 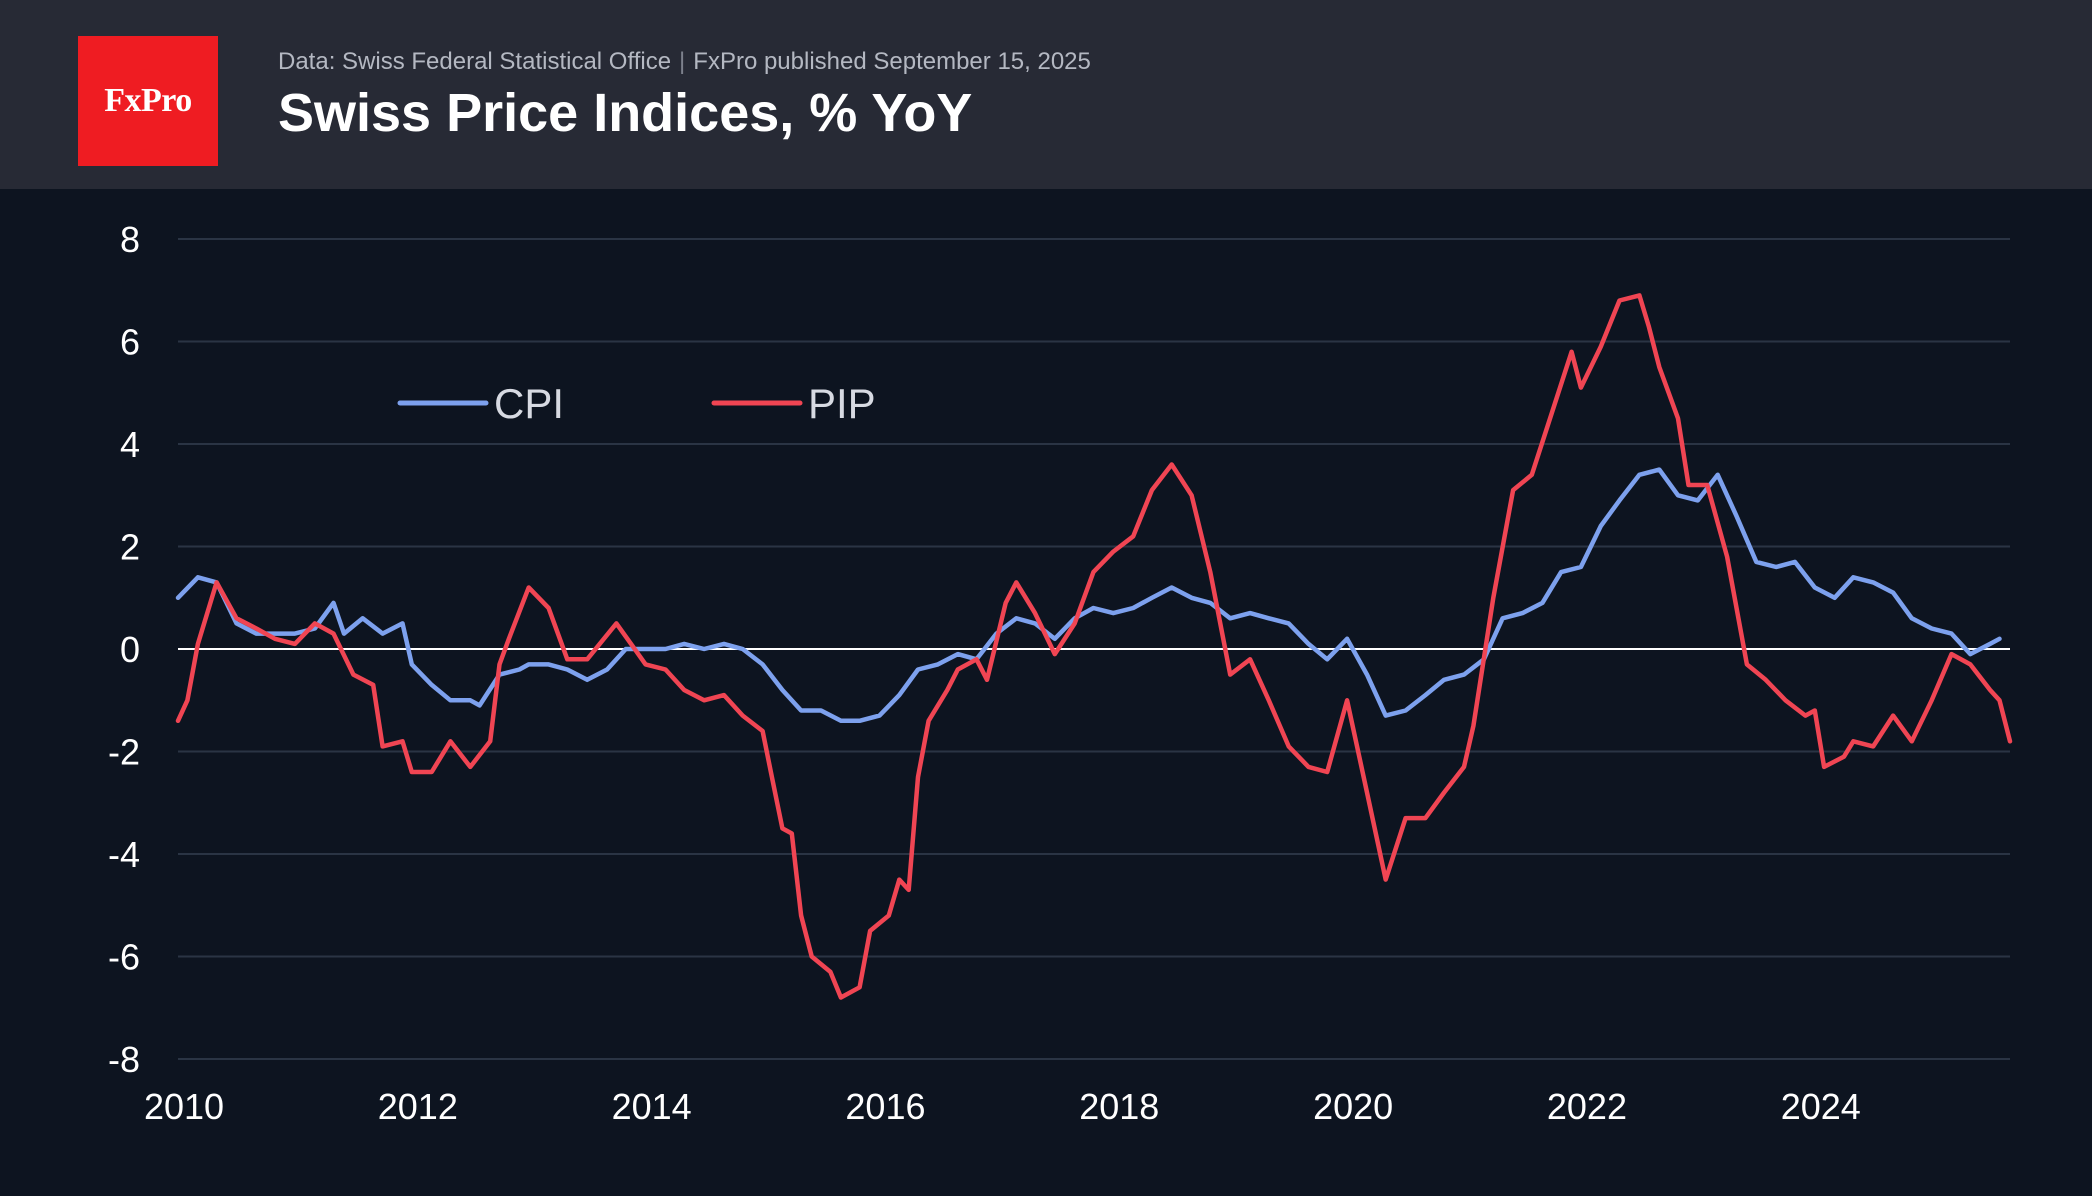 What do you see at coordinates (130, 444) in the screenshot?
I see `y-tick-label: 4` at bounding box center [130, 444].